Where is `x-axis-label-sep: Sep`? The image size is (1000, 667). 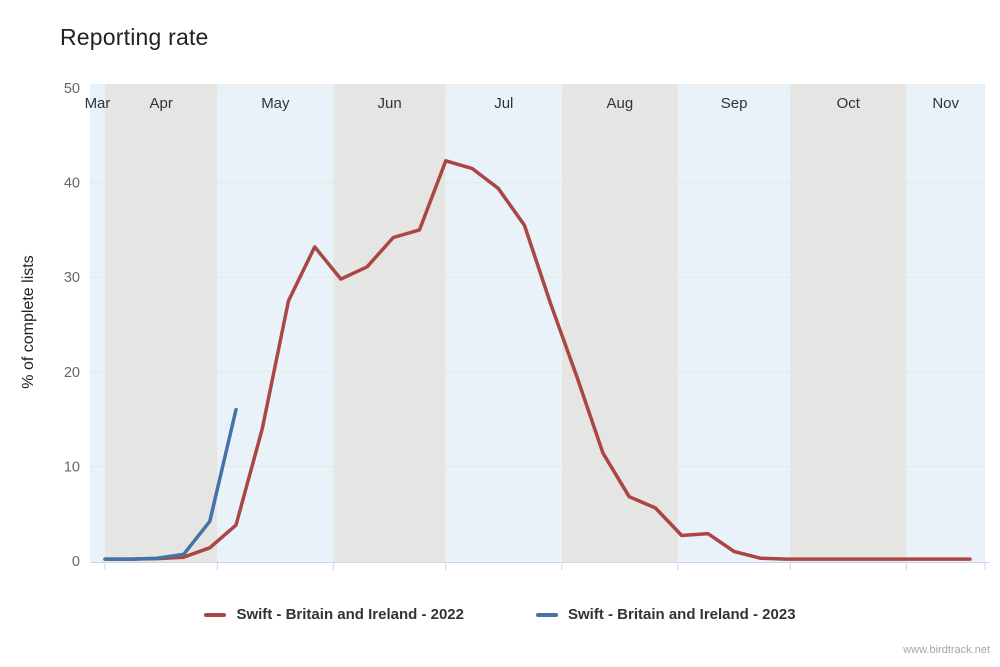 x-axis-label-sep: Sep is located at coordinates (734, 103).